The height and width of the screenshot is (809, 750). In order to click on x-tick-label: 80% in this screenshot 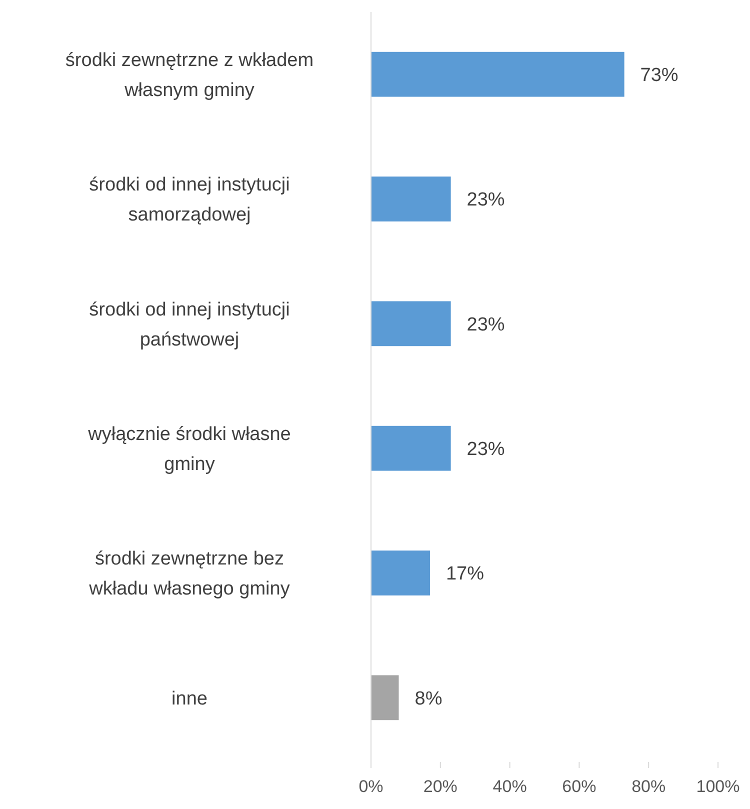, I will do `click(649, 786)`.